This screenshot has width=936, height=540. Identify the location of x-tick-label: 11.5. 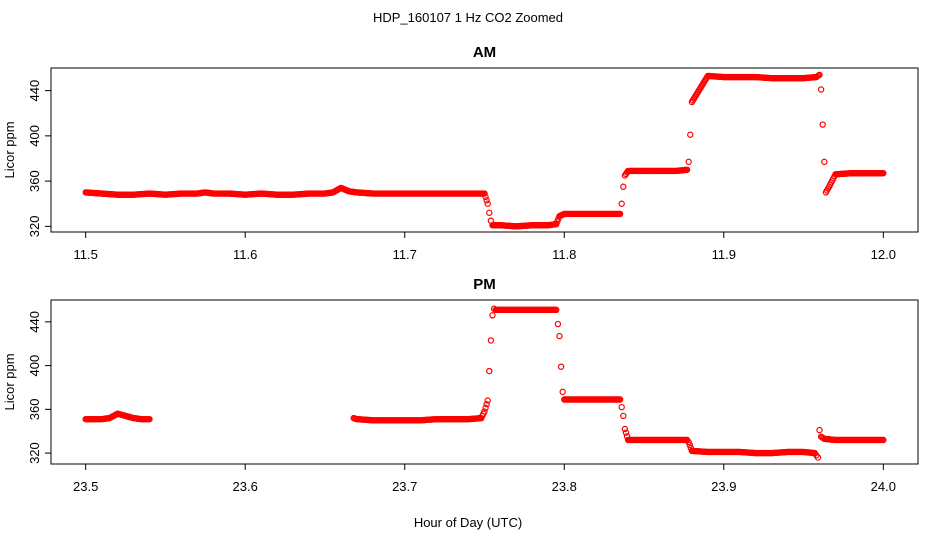
(86, 254).